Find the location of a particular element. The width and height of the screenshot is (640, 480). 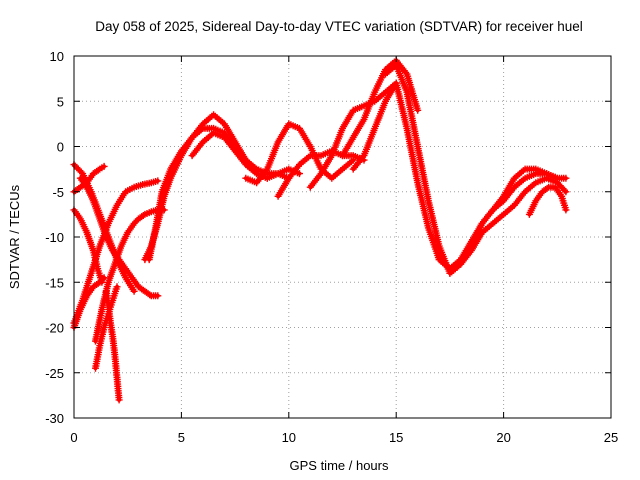

x-tick-label: 5 is located at coordinates (181, 437).